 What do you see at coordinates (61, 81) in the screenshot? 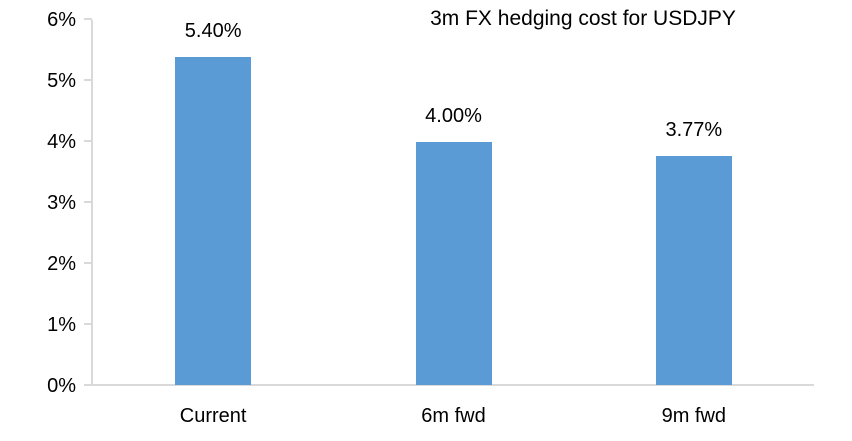
I see `y-axis-tick-label: 5%` at bounding box center [61, 81].